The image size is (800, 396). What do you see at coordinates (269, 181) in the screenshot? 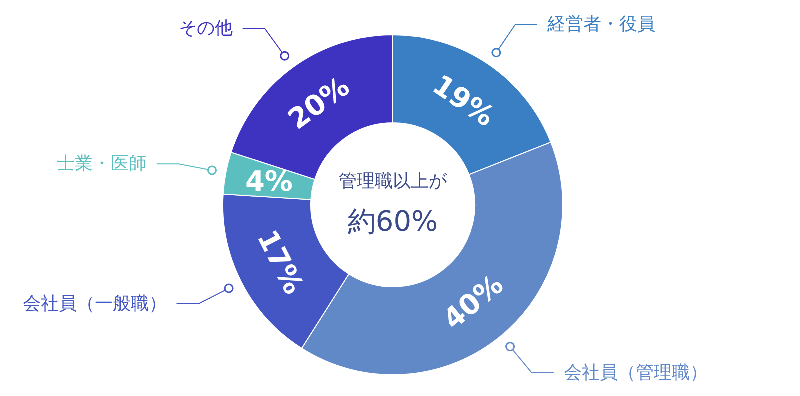
I see `data-label: 4%` at bounding box center [269, 181].